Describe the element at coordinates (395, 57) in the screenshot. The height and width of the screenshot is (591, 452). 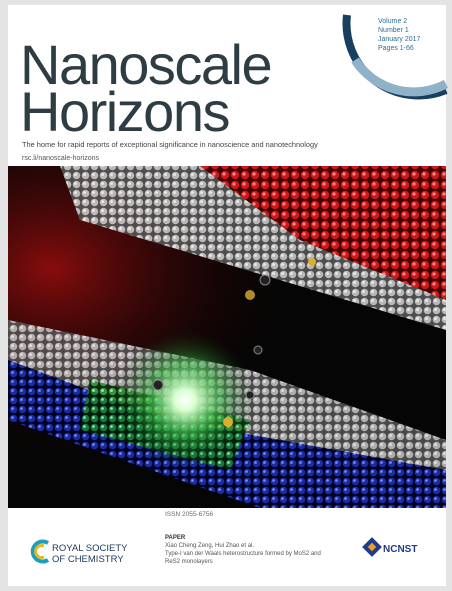
I see `volume-arc` at that location.